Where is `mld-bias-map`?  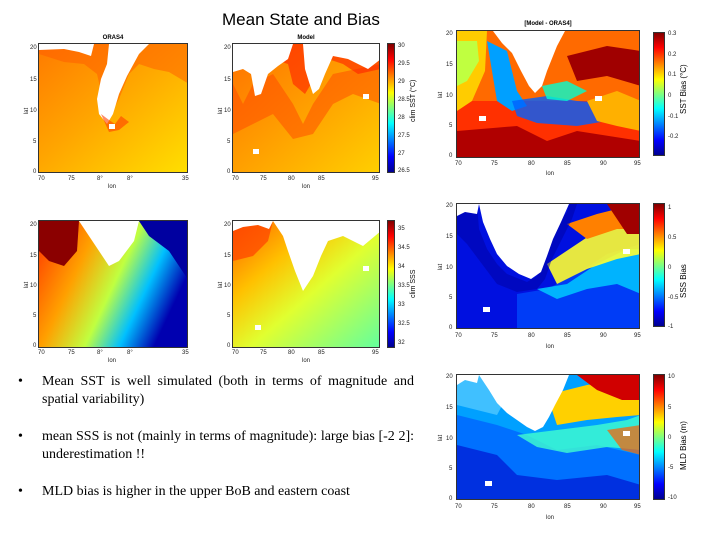 mld-bias-map is located at coordinates (548, 437).